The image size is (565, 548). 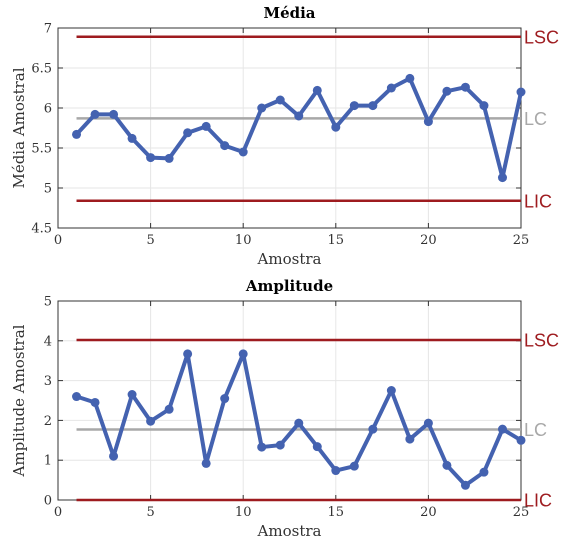 I want to click on amplitude-ytick-label: 2, so click(x=48, y=421).